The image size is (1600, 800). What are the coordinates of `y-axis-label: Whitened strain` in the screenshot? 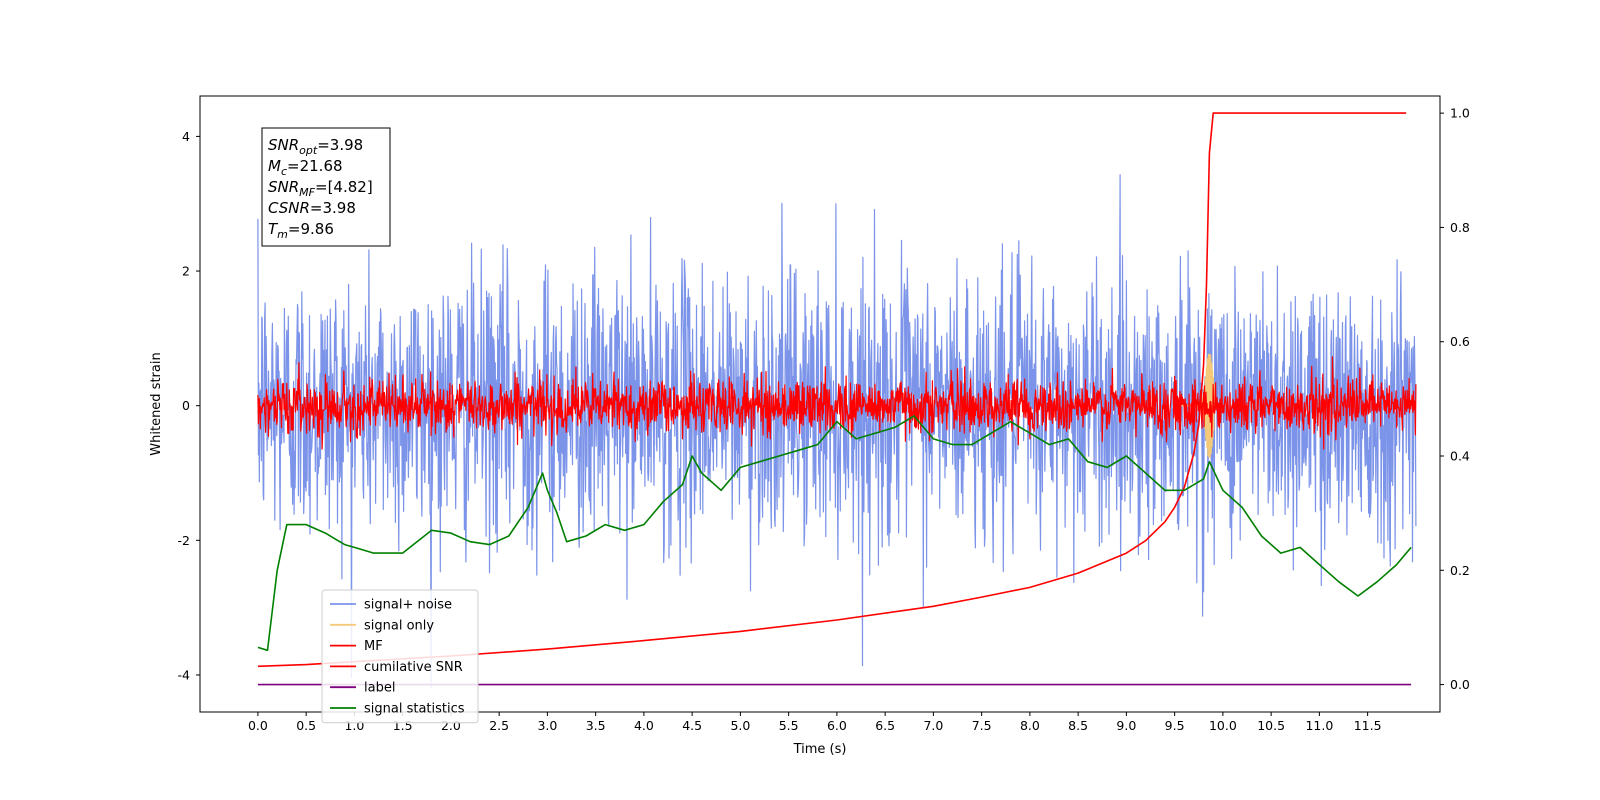 It's located at (156, 403).